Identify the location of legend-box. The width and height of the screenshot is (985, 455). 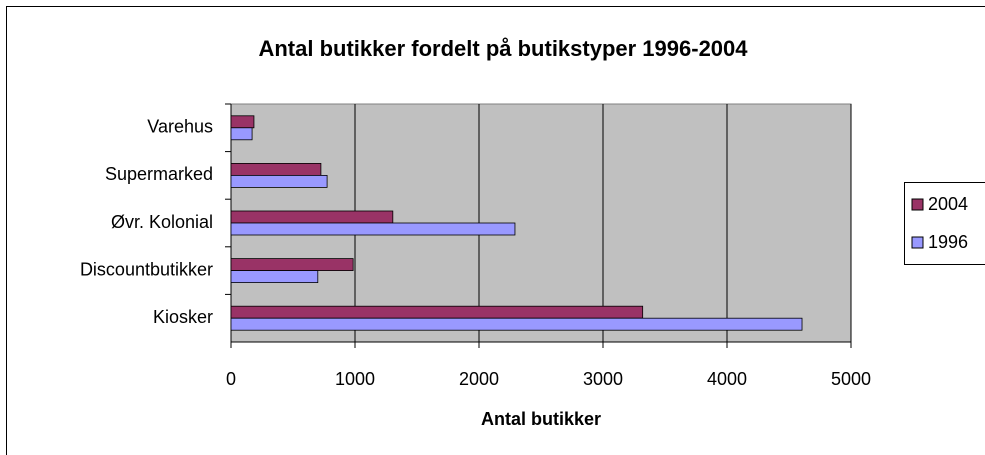
(944, 223).